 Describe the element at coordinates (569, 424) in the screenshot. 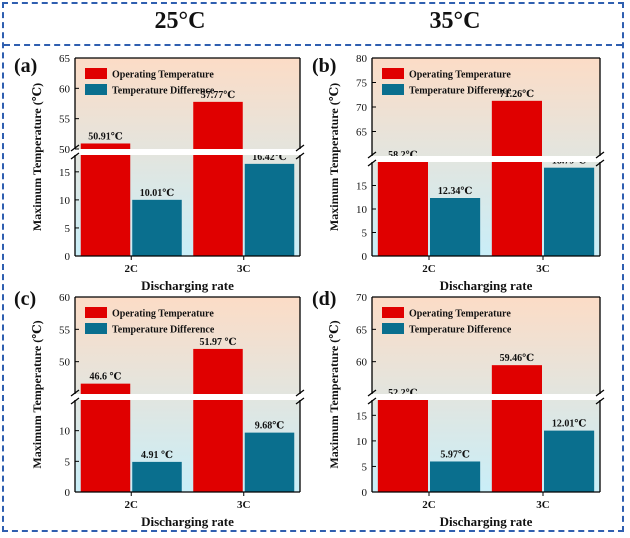

I see `data-label-difference-3C: 12.01℃` at that location.